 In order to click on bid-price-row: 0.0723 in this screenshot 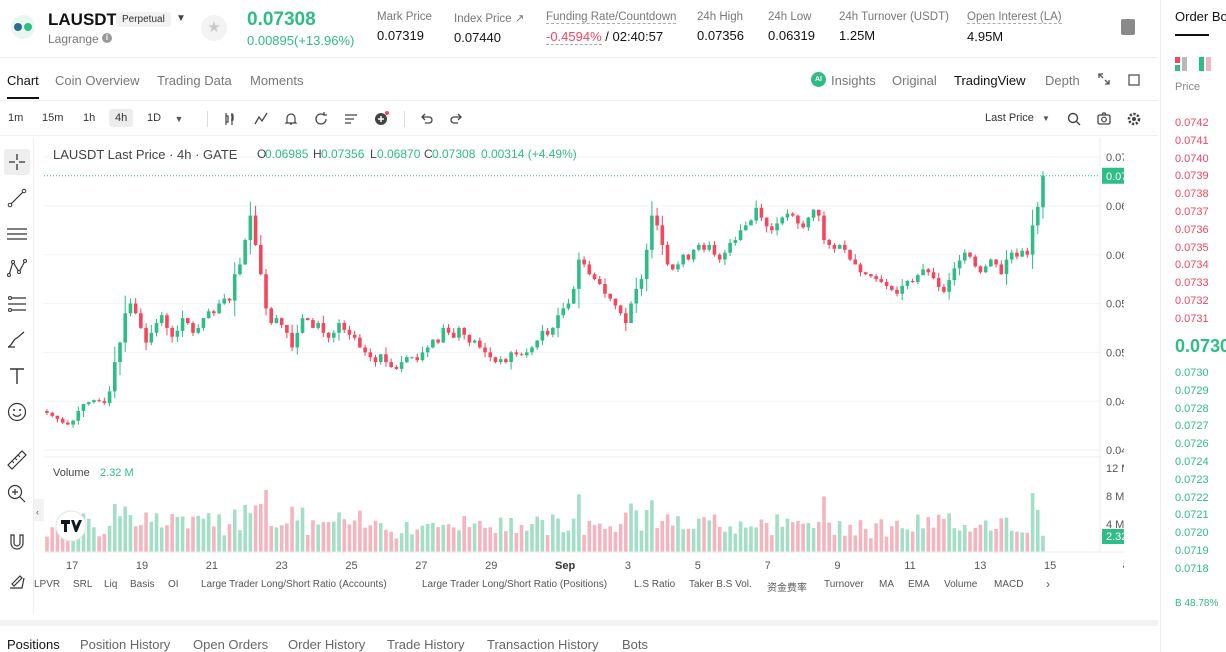, I will do `click(1192, 479)`.